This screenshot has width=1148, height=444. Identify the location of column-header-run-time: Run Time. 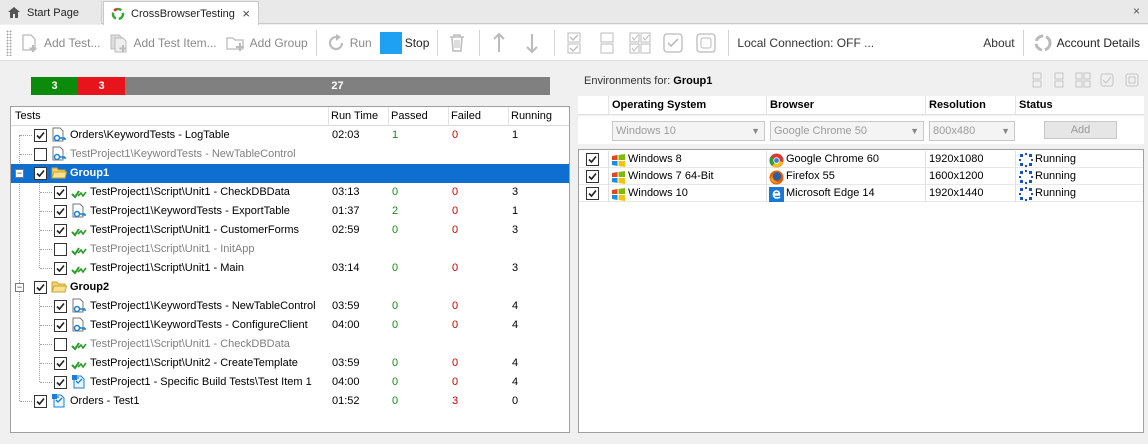
(355, 116).